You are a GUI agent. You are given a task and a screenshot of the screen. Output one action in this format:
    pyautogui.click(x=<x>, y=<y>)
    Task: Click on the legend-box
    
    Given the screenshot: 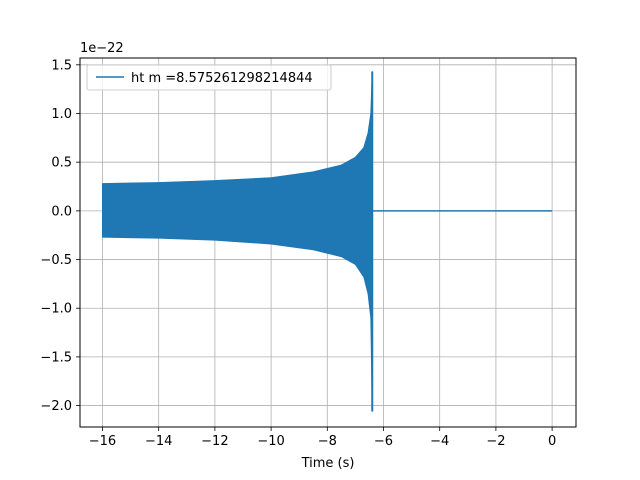 What is the action you would take?
    pyautogui.click(x=209, y=77)
    